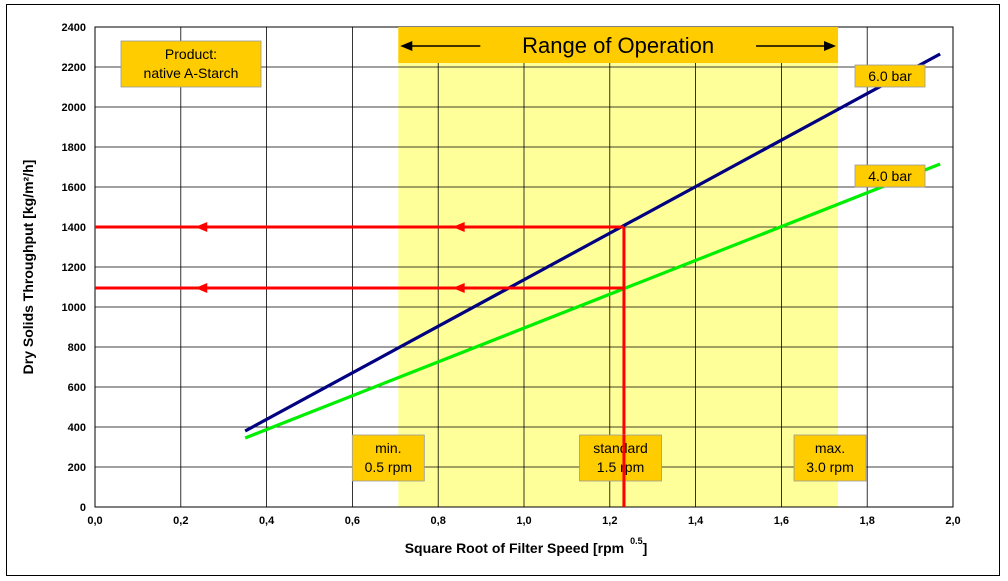 The image size is (1008, 581). I want to click on x-tick-label: 1,8, so click(867, 521).